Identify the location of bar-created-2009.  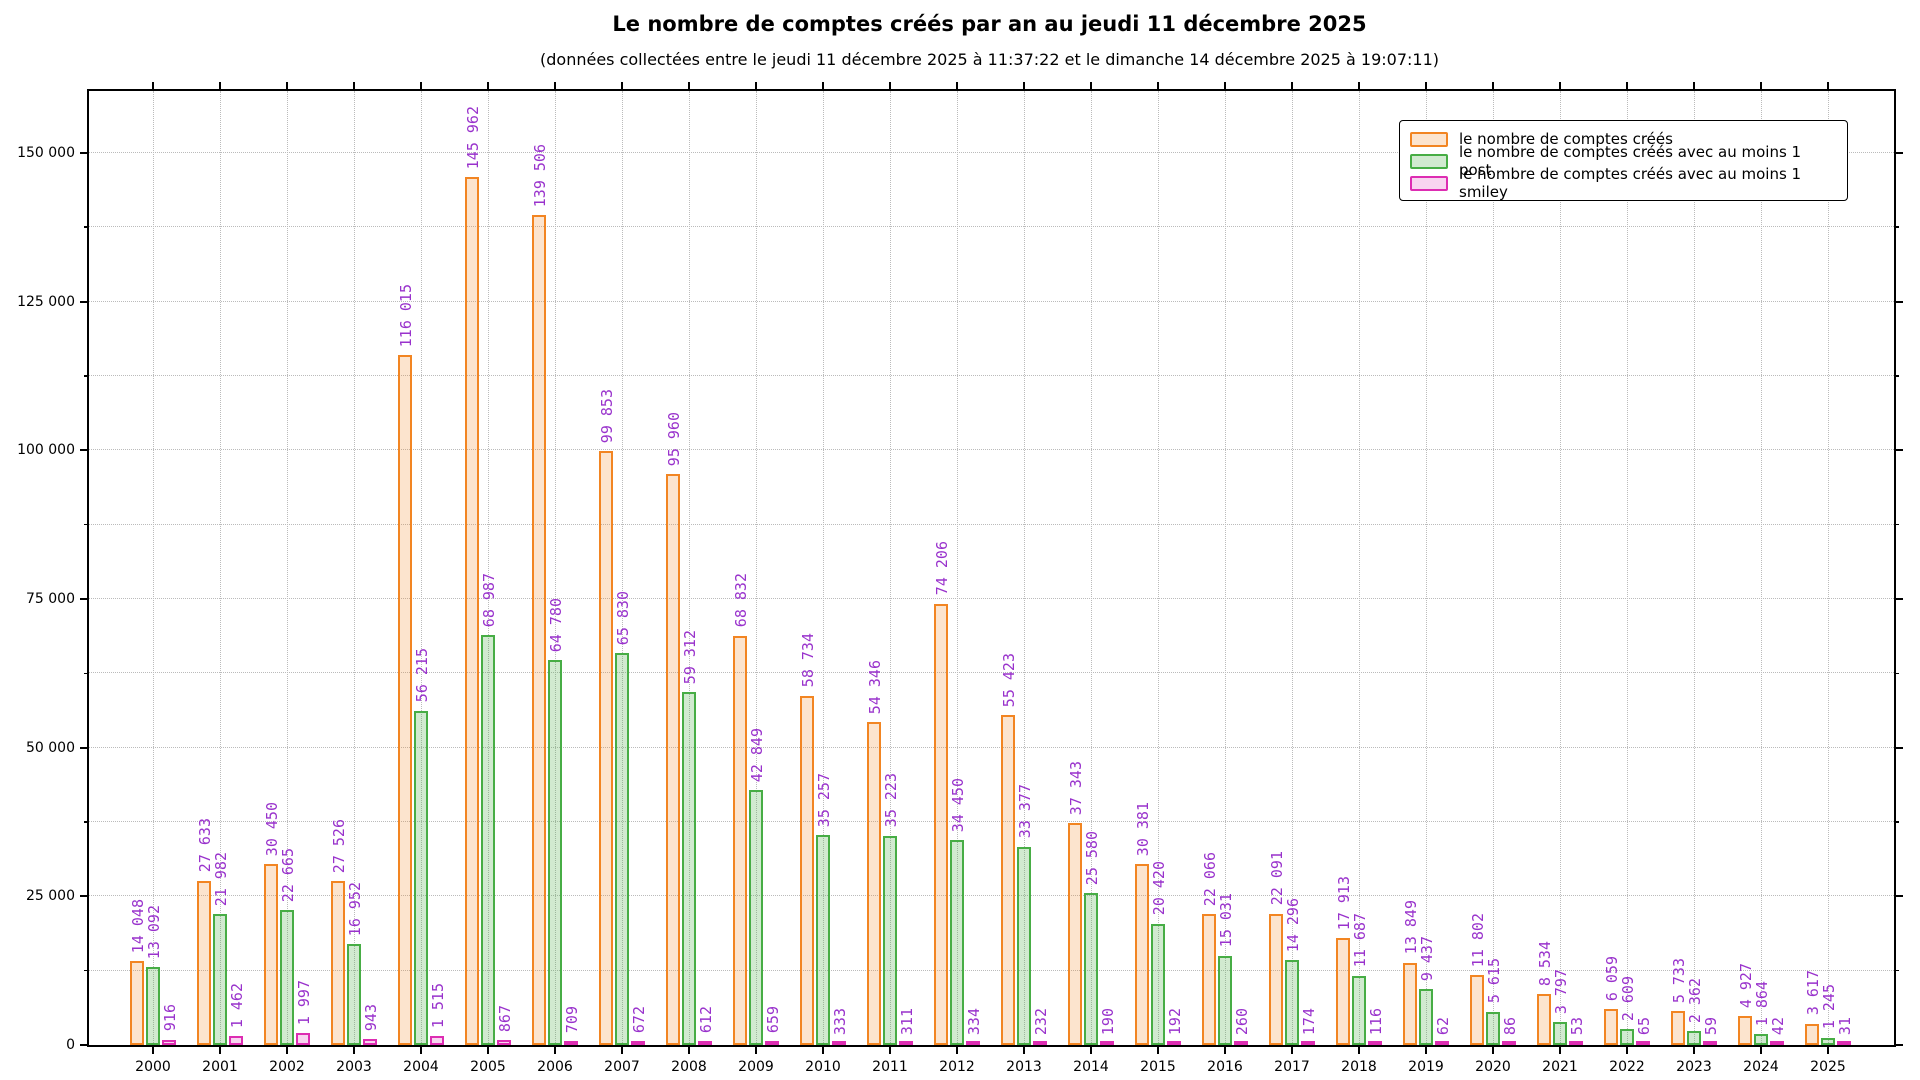
(740, 840).